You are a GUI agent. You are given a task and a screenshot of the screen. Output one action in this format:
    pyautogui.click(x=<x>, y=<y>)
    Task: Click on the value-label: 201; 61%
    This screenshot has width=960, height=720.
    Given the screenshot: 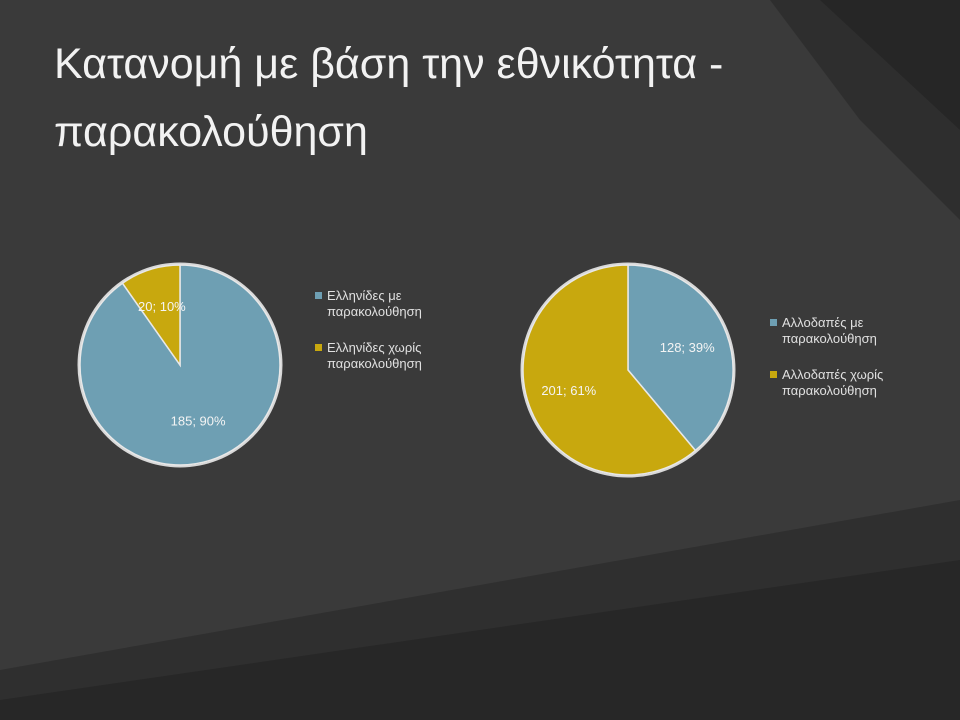 What is the action you would take?
    pyautogui.click(x=568, y=390)
    